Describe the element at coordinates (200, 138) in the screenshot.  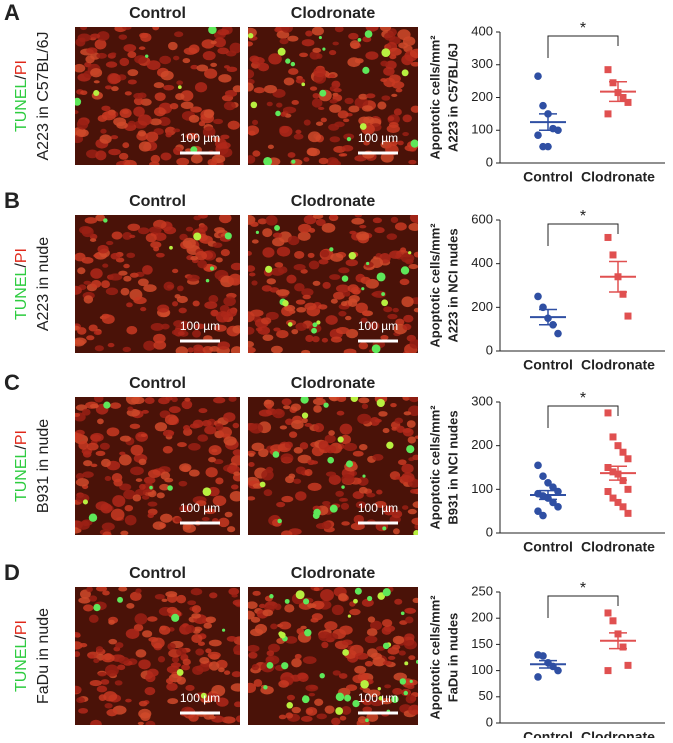
I see `scale-bar-label: 100 µm` at that location.